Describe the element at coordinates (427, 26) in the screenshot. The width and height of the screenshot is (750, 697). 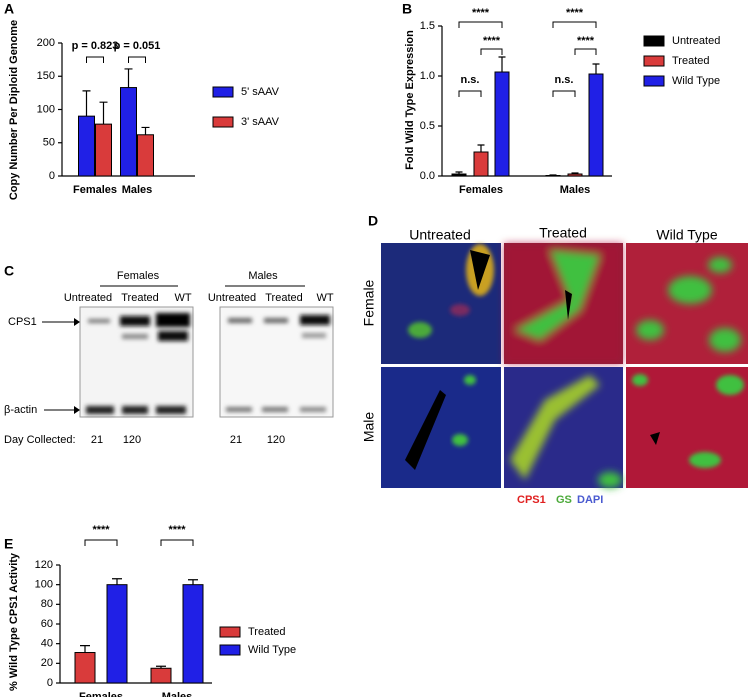
I see `y-tick-label: 1.5` at that location.